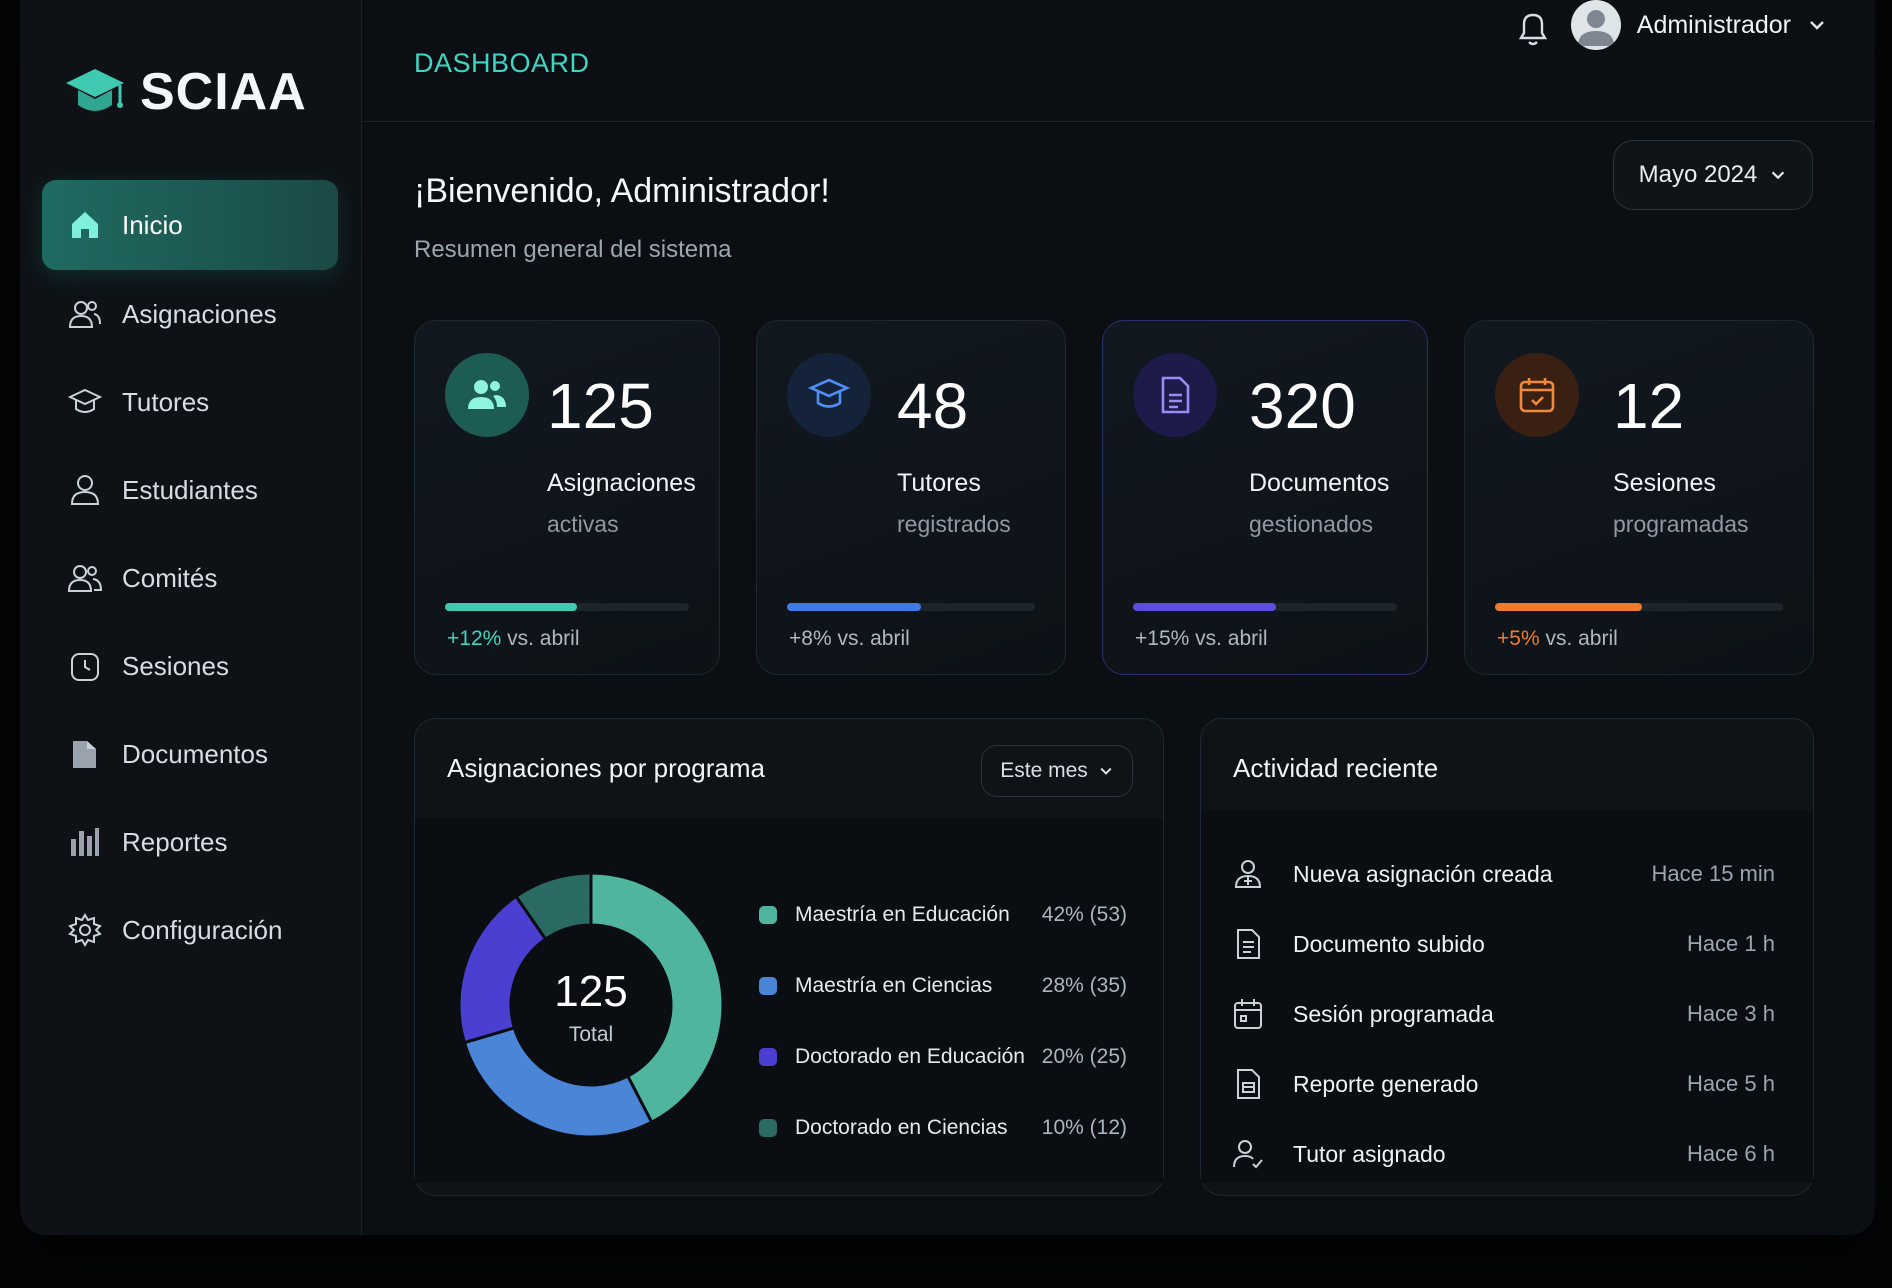  Describe the element at coordinates (474, 638) in the screenshot. I see `delta-value: +12%` at that location.